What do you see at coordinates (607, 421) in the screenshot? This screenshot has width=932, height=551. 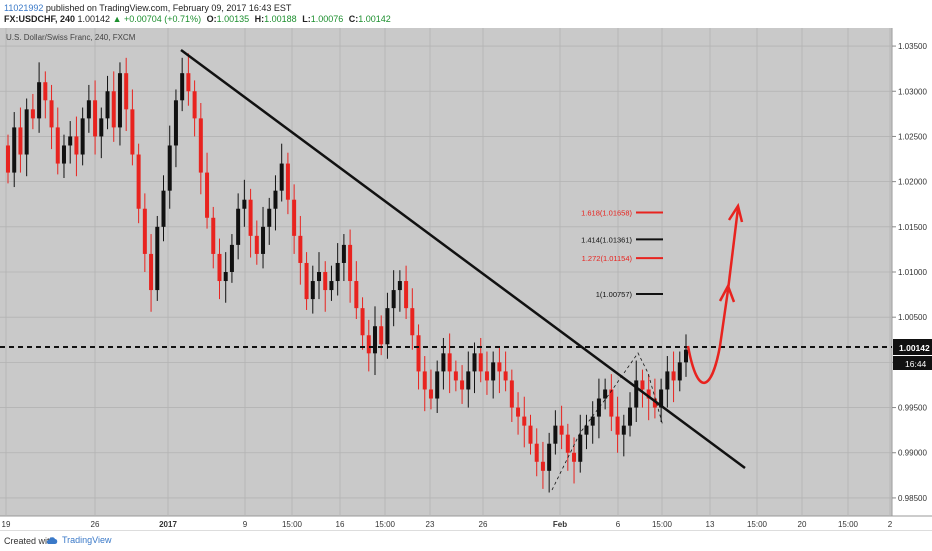 I see `fib-drawing` at bounding box center [607, 421].